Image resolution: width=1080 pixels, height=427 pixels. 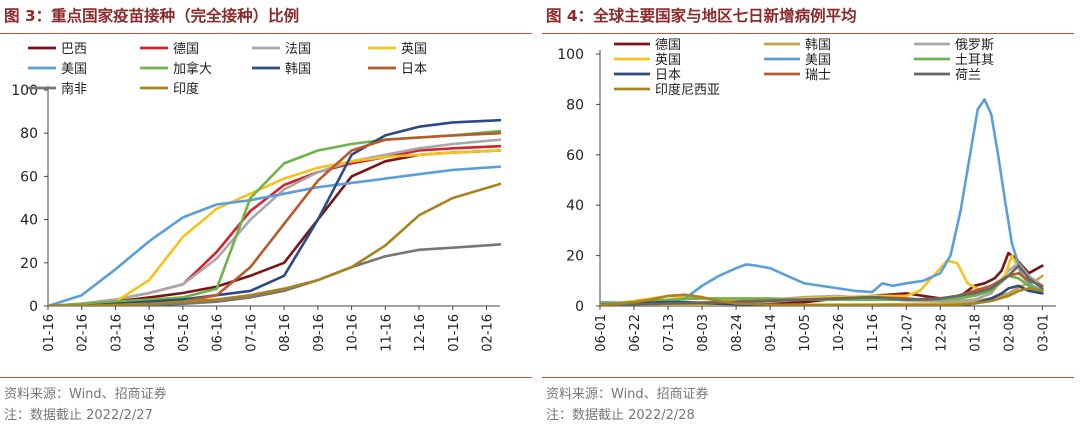 What do you see at coordinates (974, 60) in the screenshot?
I see `legend-label: 土耳其` at bounding box center [974, 60].